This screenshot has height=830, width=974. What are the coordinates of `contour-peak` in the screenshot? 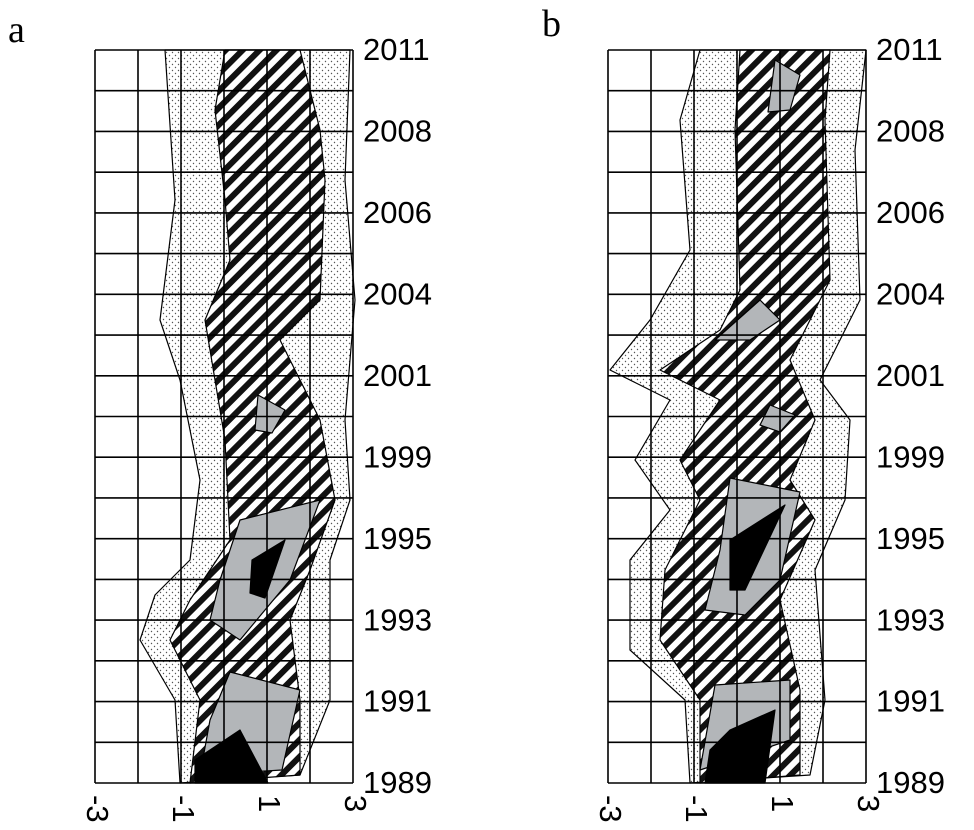 It's located at (757, 547).